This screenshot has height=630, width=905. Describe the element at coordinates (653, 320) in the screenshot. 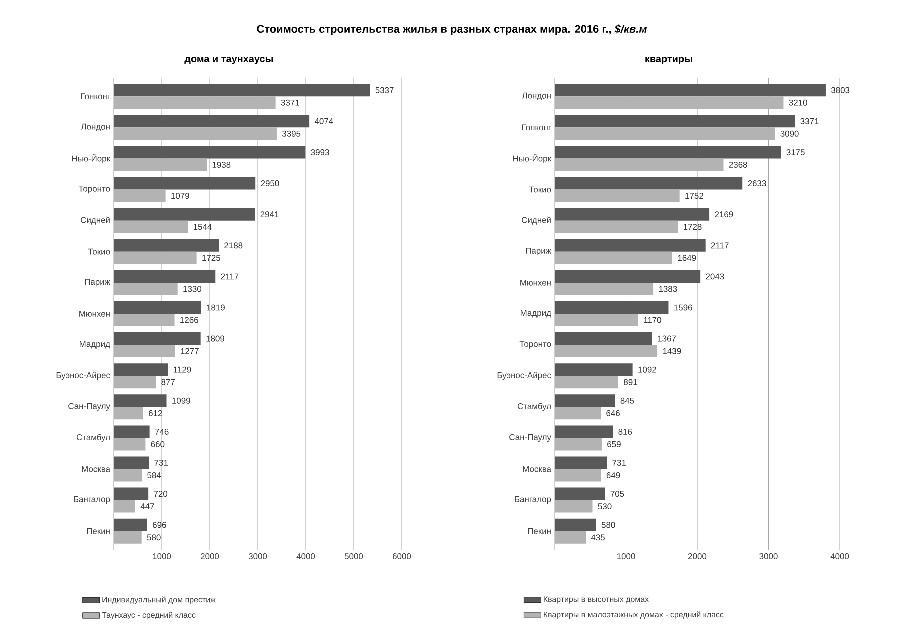

I see `data-label: 1170` at that location.